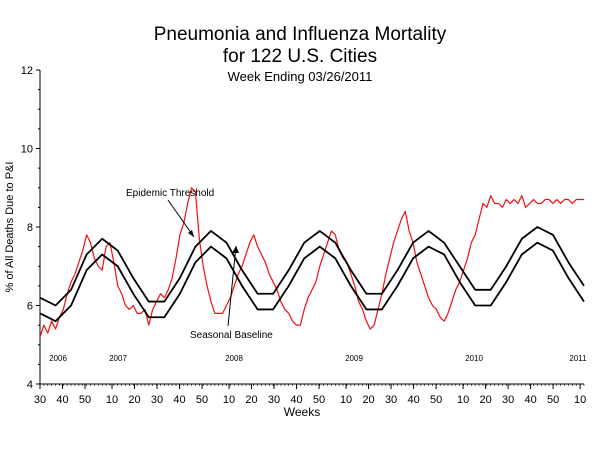 The image size is (600, 450). I want to click on y-tick-label: 12, so click(27, 71).